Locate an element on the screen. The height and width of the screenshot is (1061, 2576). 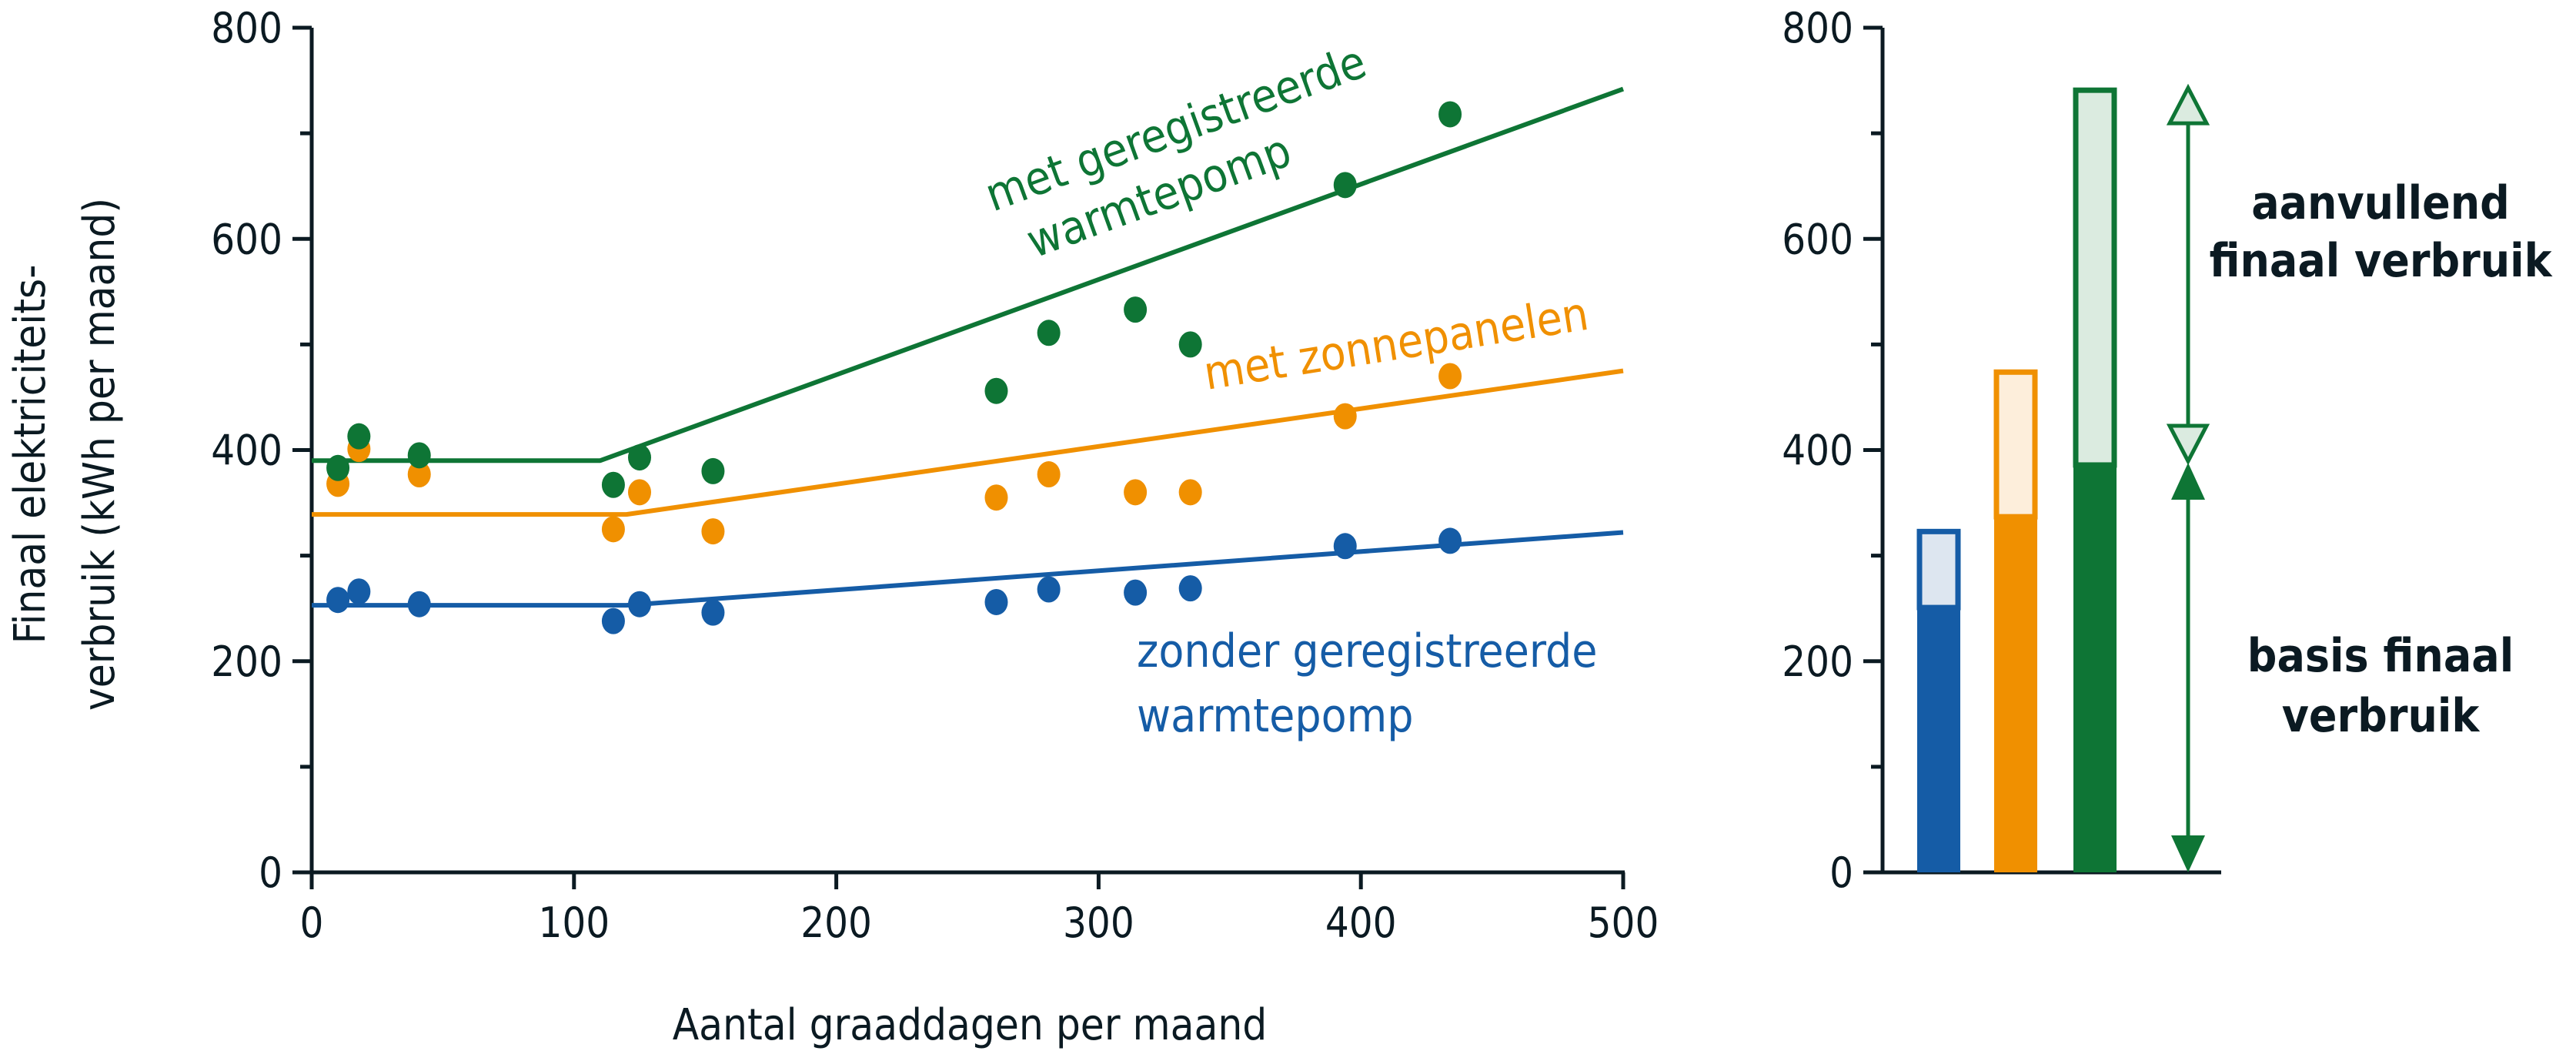
x-tick-label: 100 is located at coordinates (574, 923).